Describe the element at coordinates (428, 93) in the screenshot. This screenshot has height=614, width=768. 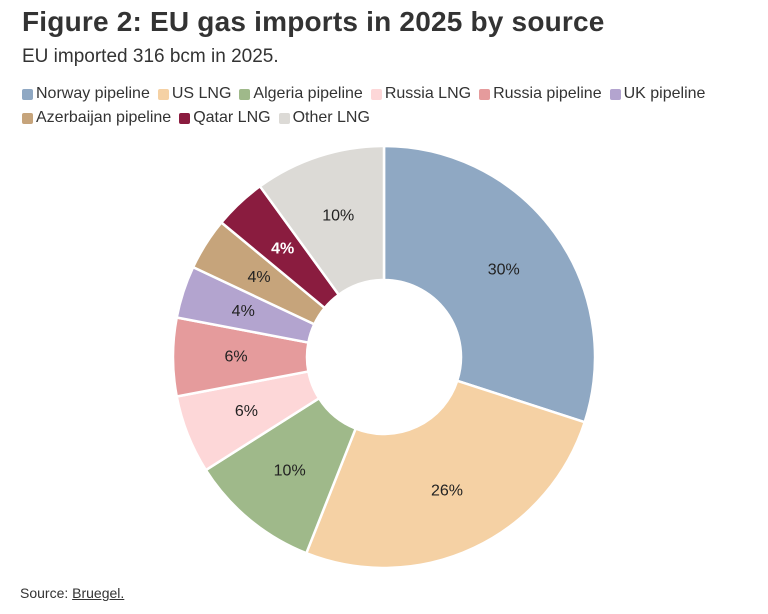
I see `legend-label: Russia LNG` at that location.